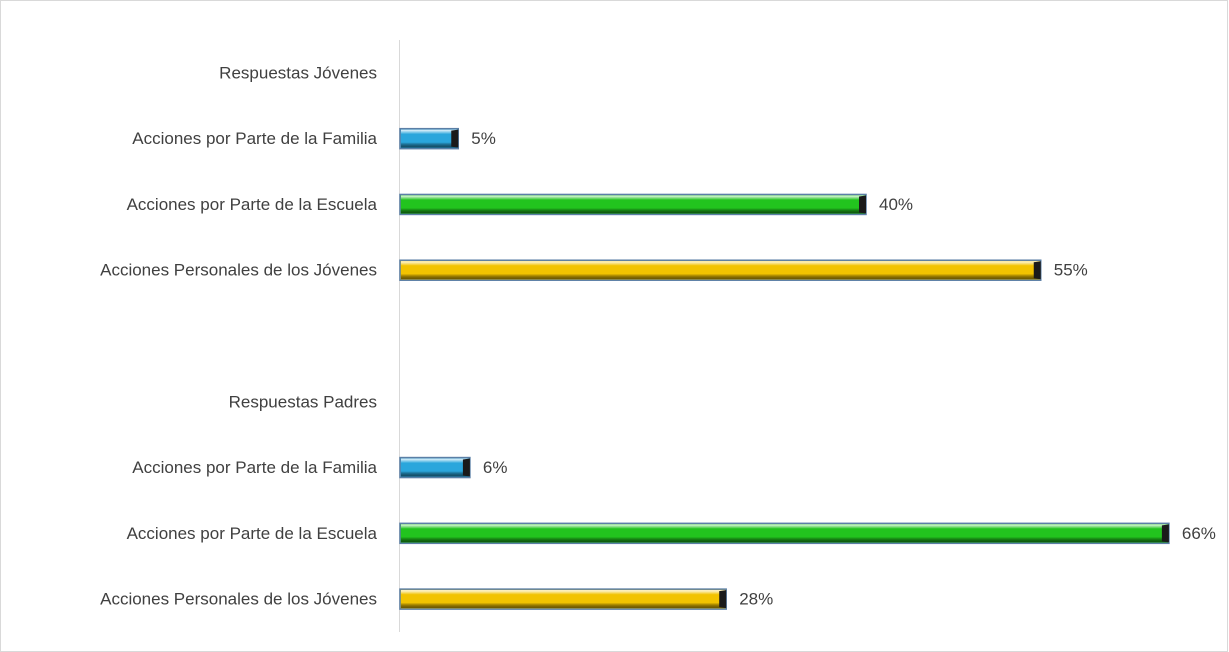 This screenshot has width=1229, height=652. What do you see at coordinates (1071, 270) in the screenshot?
I see `value-label: 55%` at bounding box center [1071, 270].